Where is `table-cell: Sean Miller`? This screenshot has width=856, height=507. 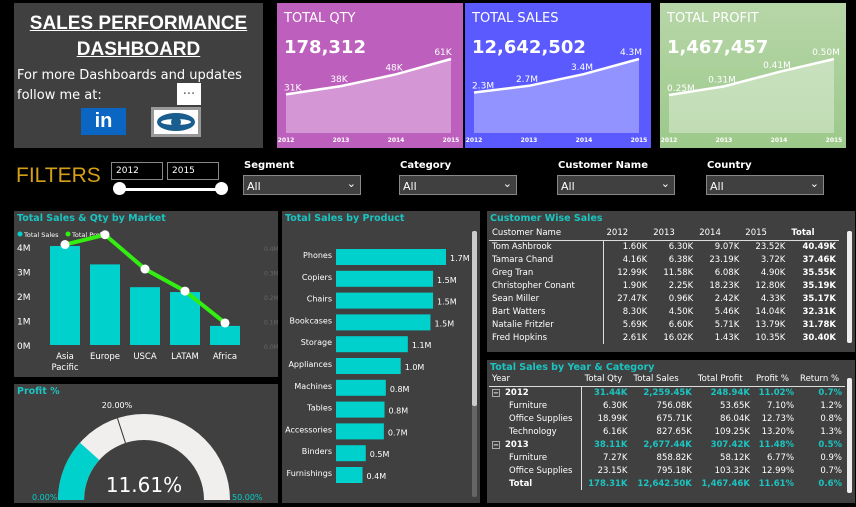 table-cell: Sean Miller is located at coordinates (546, 298).